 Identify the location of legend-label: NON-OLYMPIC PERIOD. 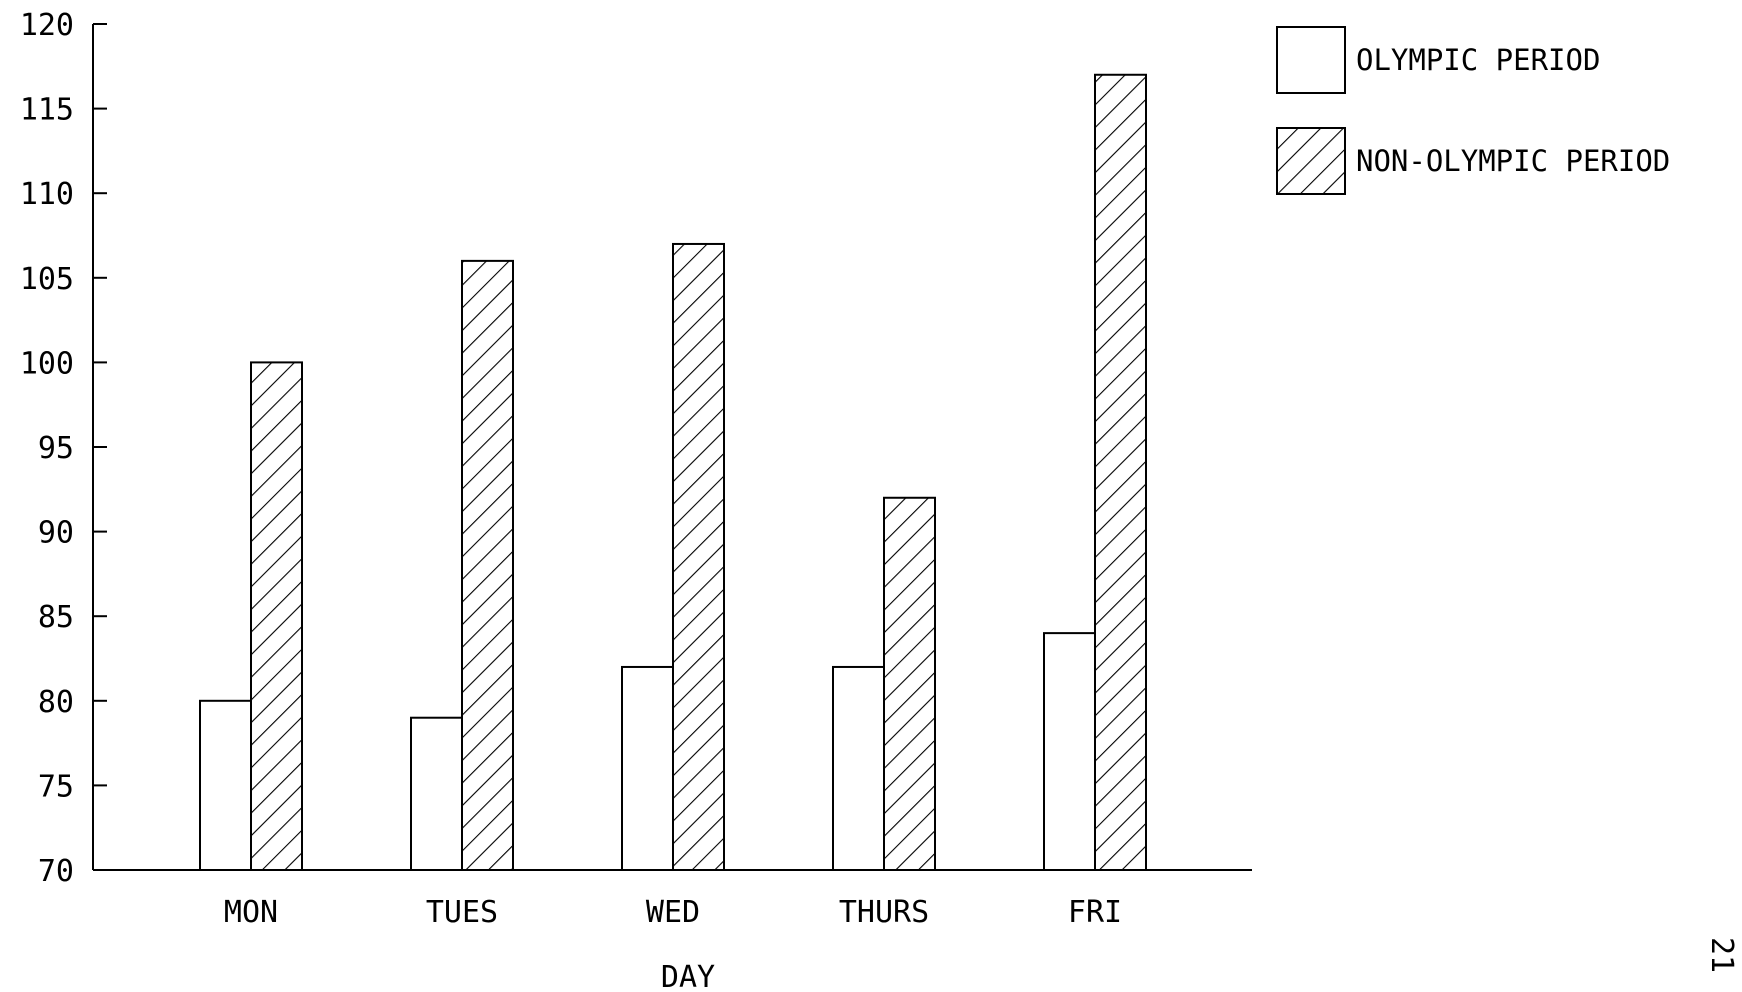
(1513, 161).